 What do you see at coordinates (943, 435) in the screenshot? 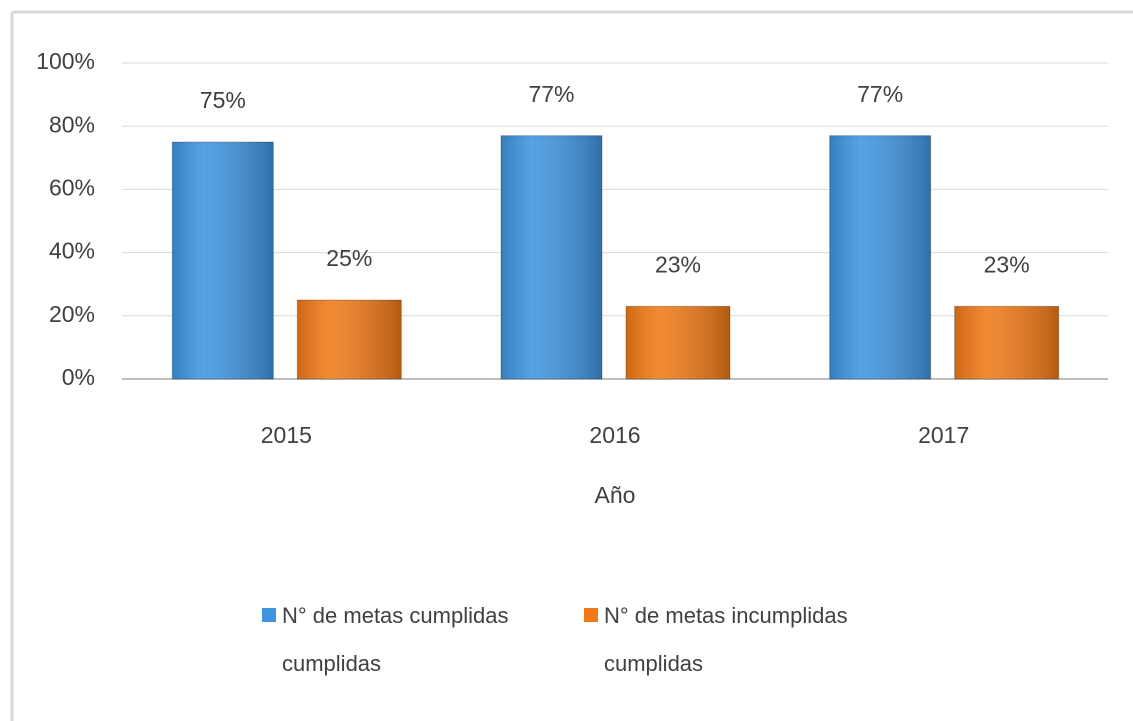
I see `x-tick-label: 2017` at bounding box center [943, 435].